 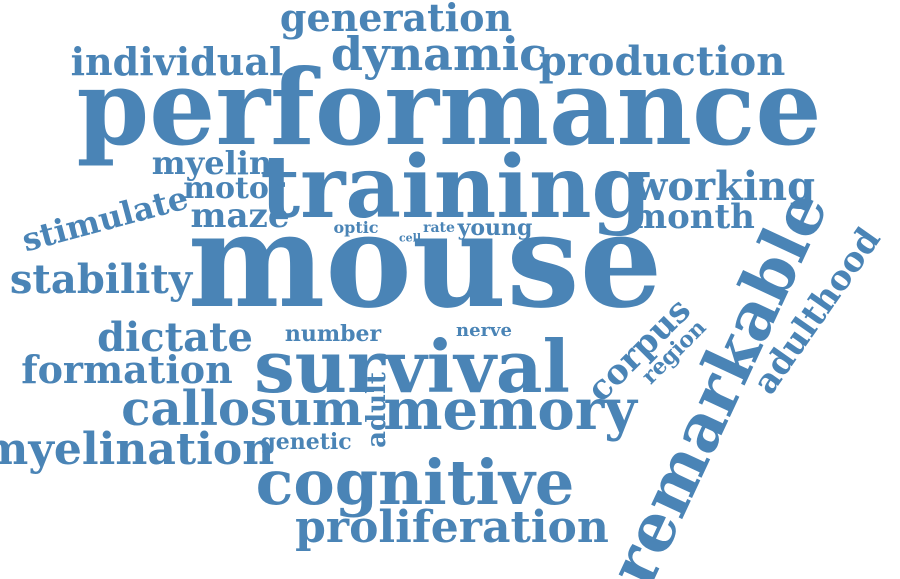 What do you see at coordinates (415, 482) in the screenshot?
I see `word-cognitive: cognitive` at bounding box center [415, 482].